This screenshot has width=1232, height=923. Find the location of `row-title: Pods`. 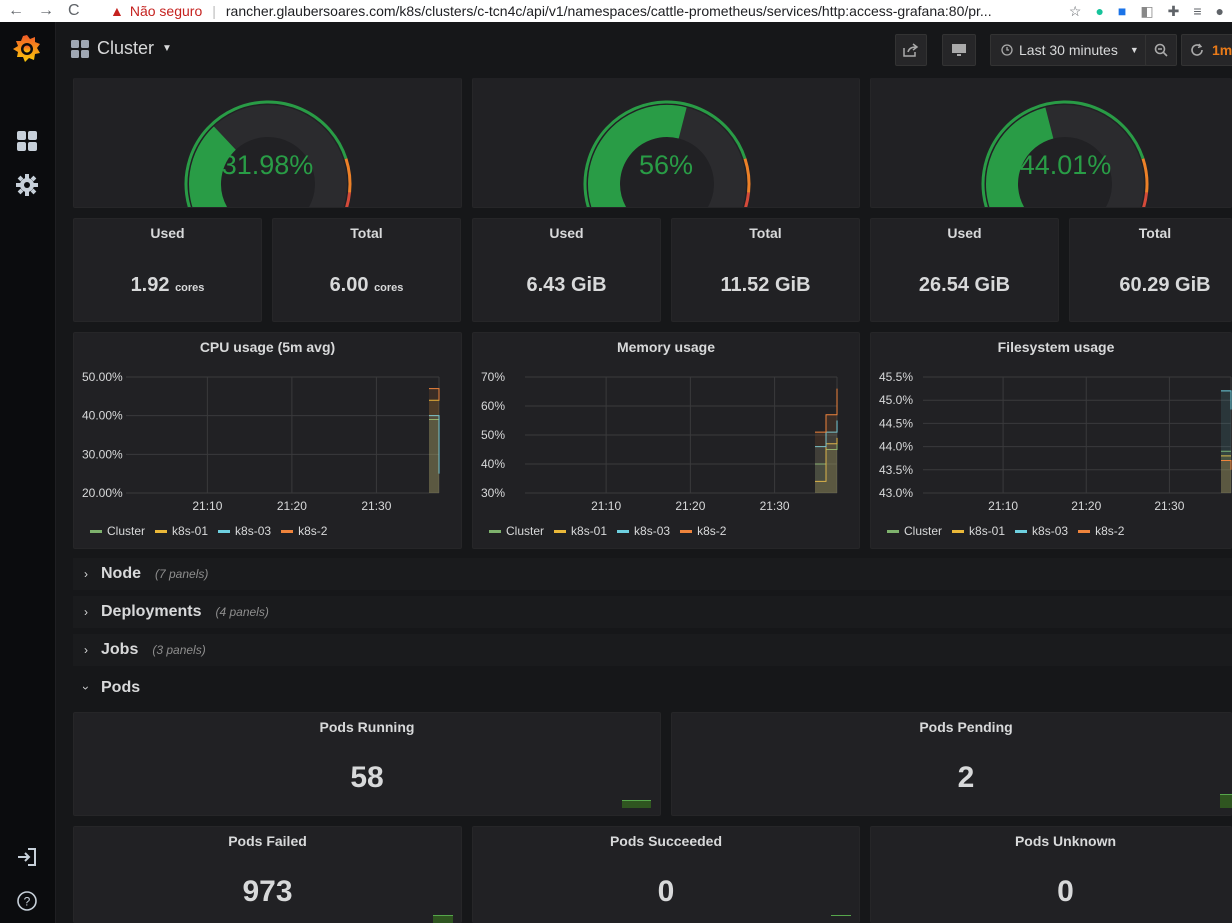

row-title: Pods is located at coordinates (121, 687).